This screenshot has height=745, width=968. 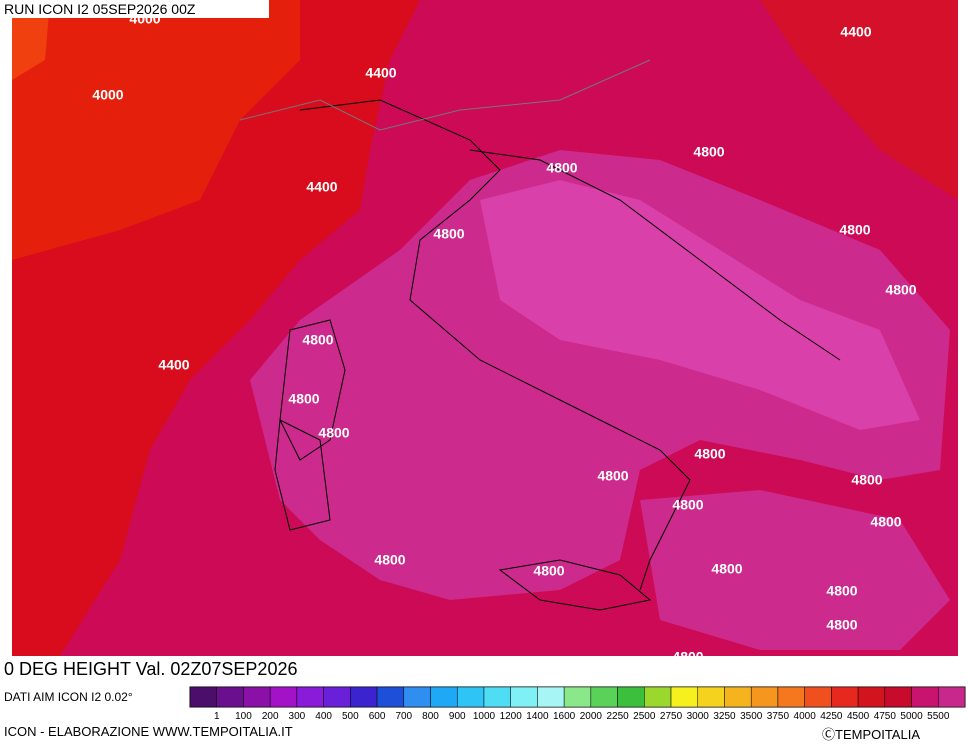 I want to click on run-label: RUN ICON I2 05SEP2026 00Z, so click(x=134, y=9).